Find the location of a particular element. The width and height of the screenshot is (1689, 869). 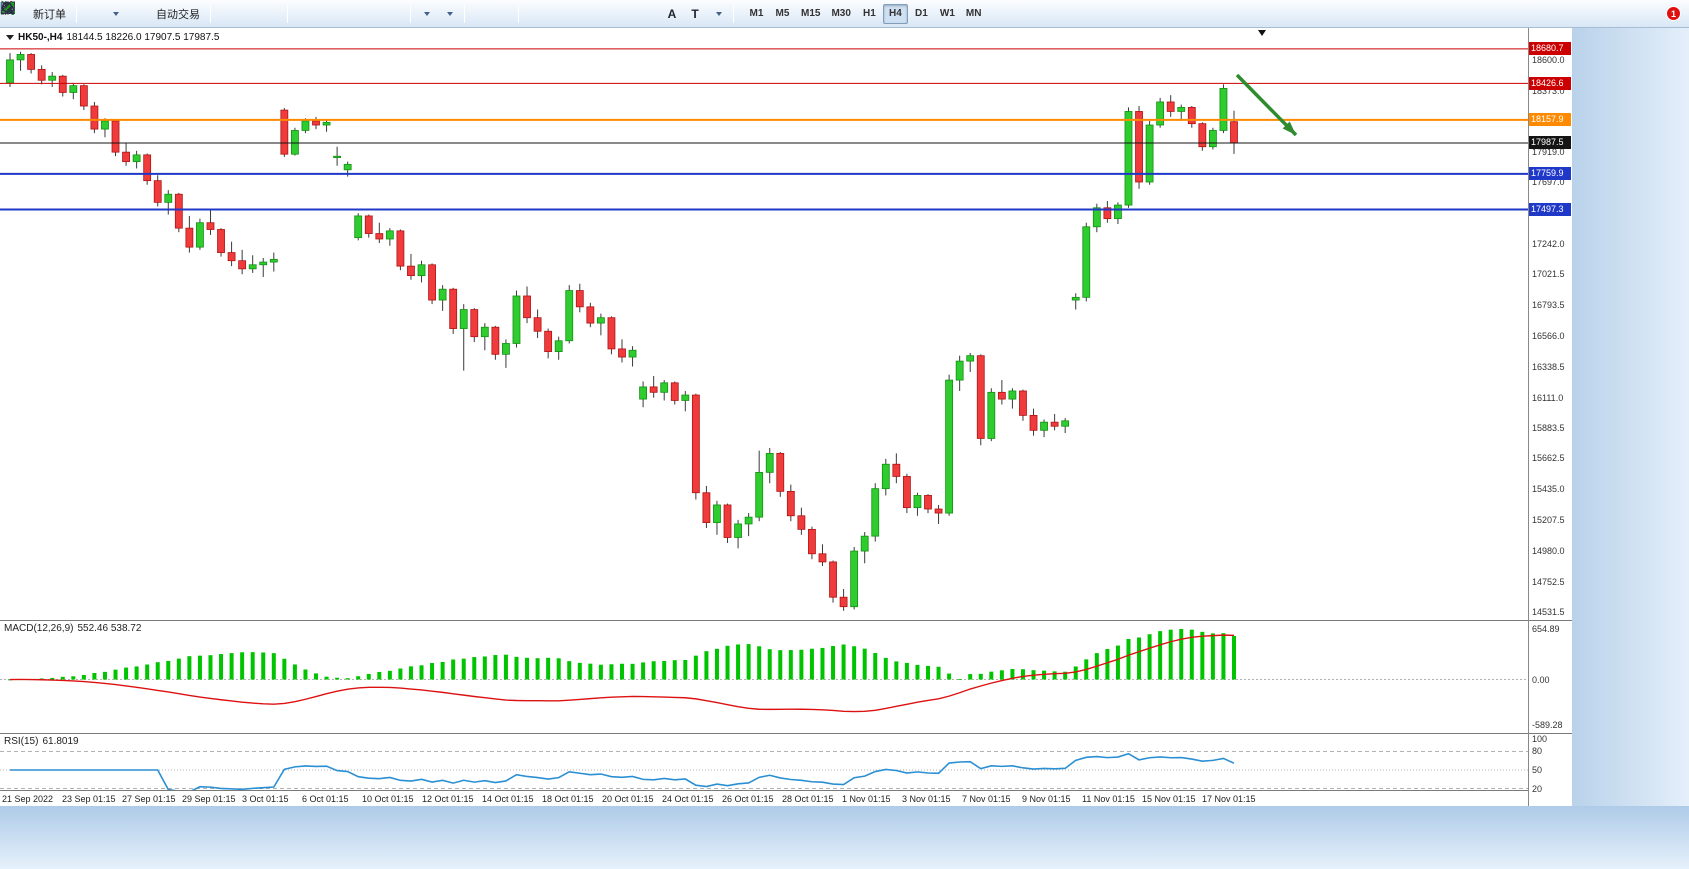

search-button is located at coordinates (830, 13).